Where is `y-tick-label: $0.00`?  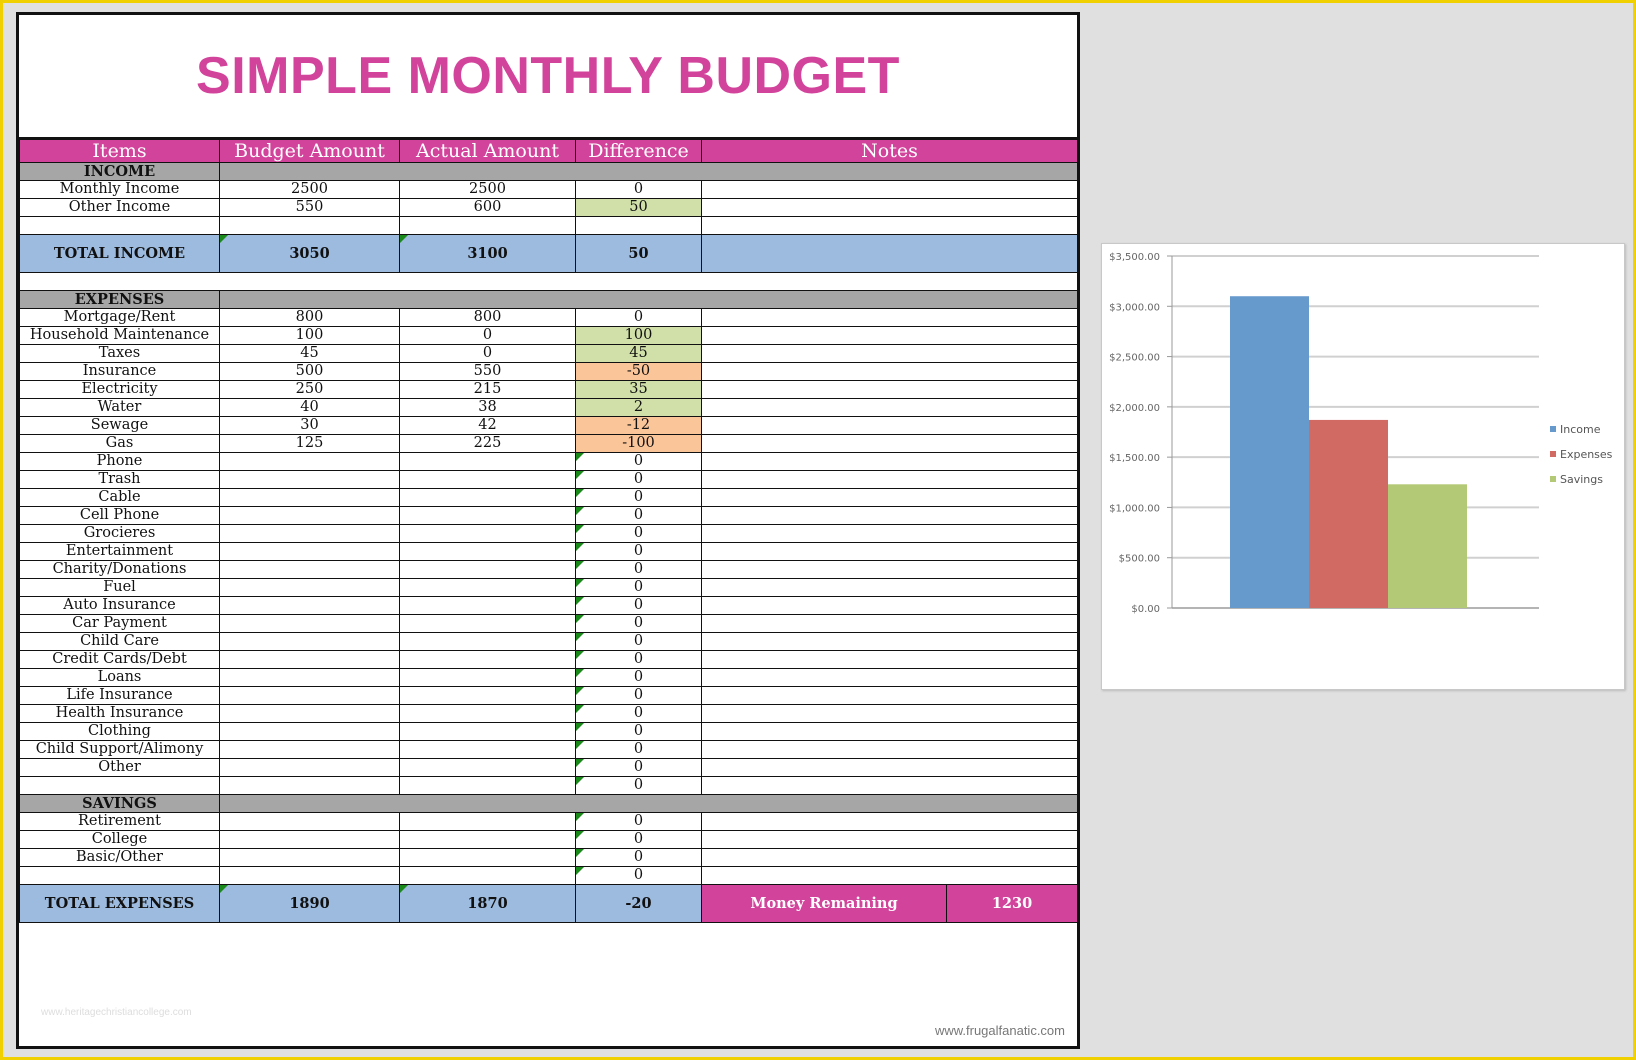 y-tick-label: $0.00 is located at coordinates (1145, 609).